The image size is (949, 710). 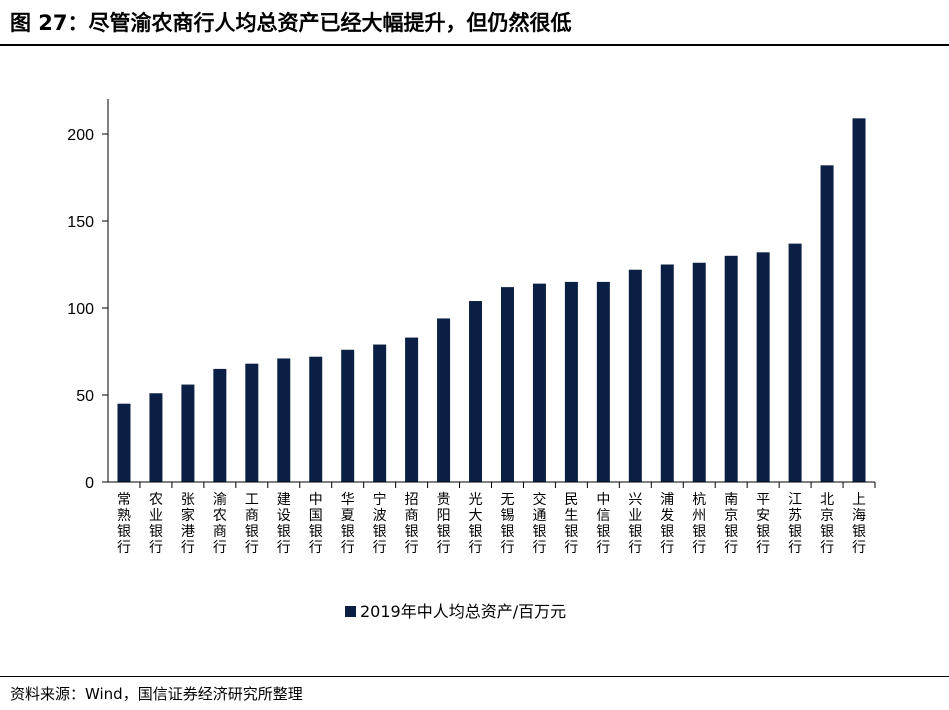 What do you see at coordinates (124, 524) in the screenshot?
I see `x-tick-label: 常熟银行` at bounding box center [124, 524].